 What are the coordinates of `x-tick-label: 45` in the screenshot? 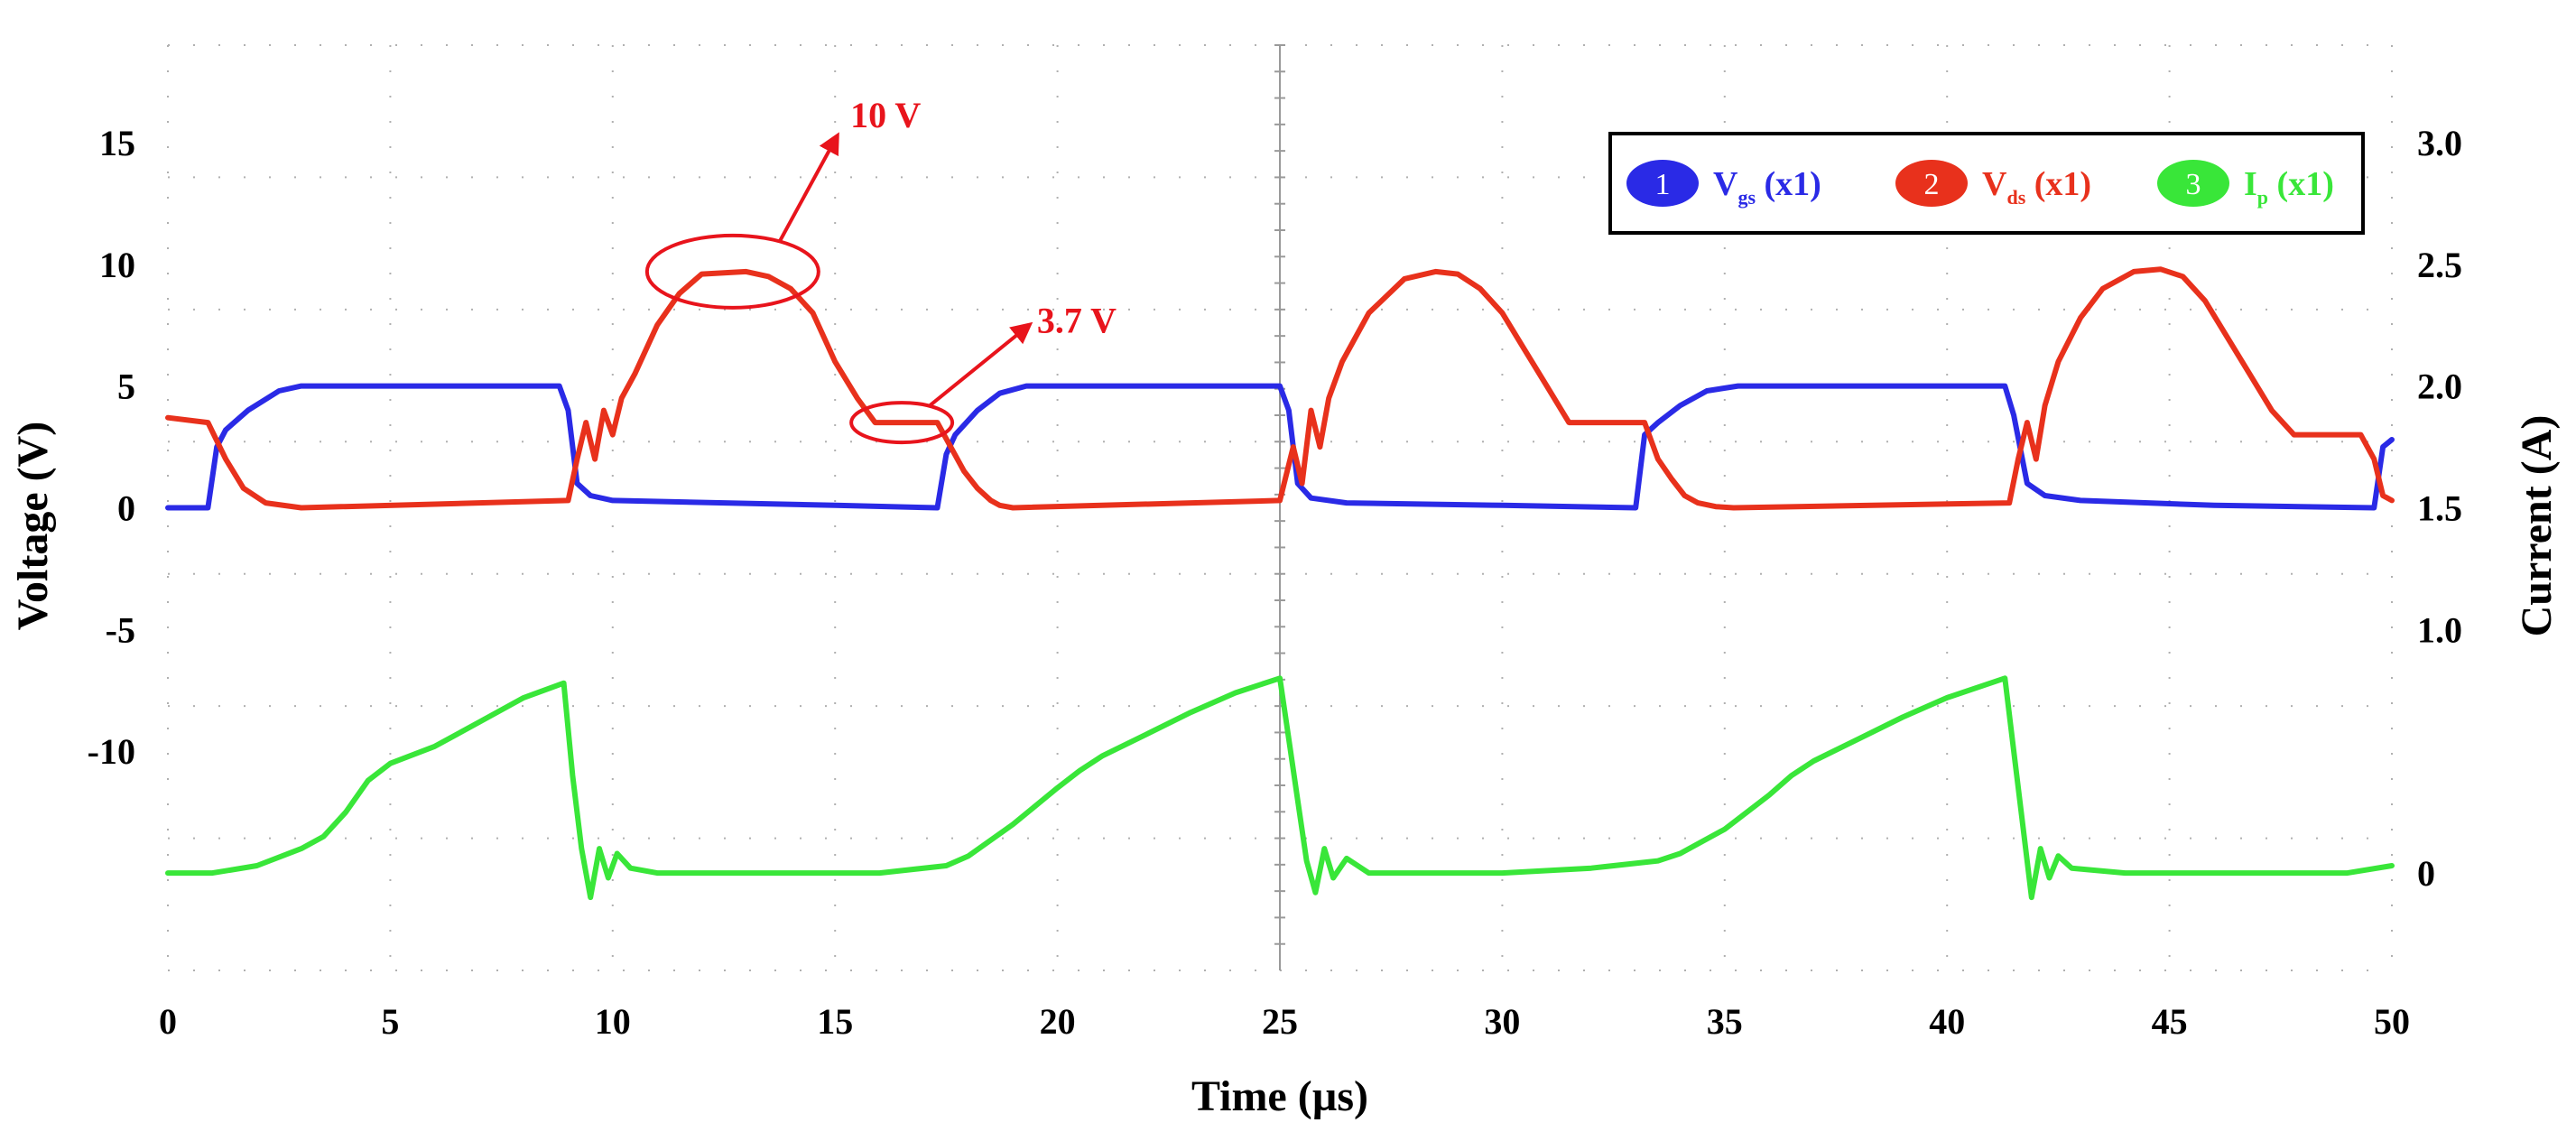 It's located at (2170, 1022).